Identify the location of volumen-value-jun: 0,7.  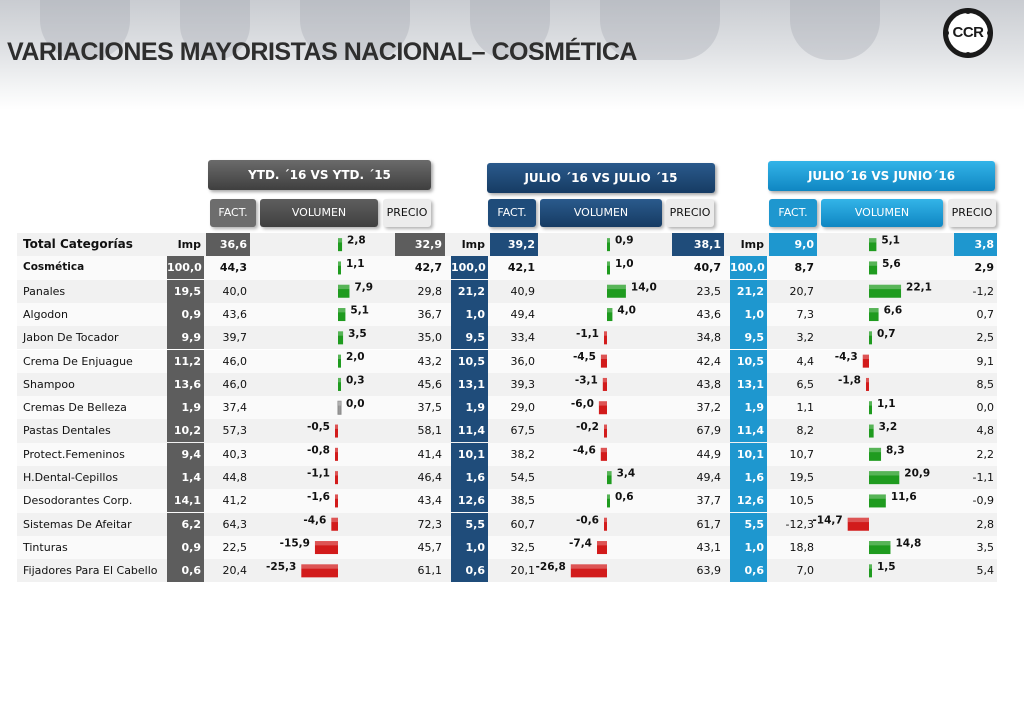
(886, 334).